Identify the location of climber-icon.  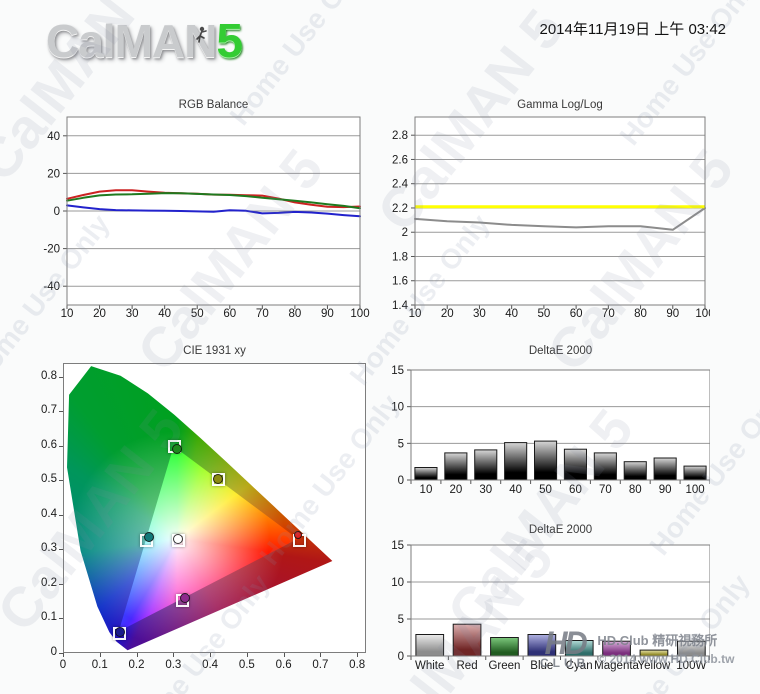
(201, 34).